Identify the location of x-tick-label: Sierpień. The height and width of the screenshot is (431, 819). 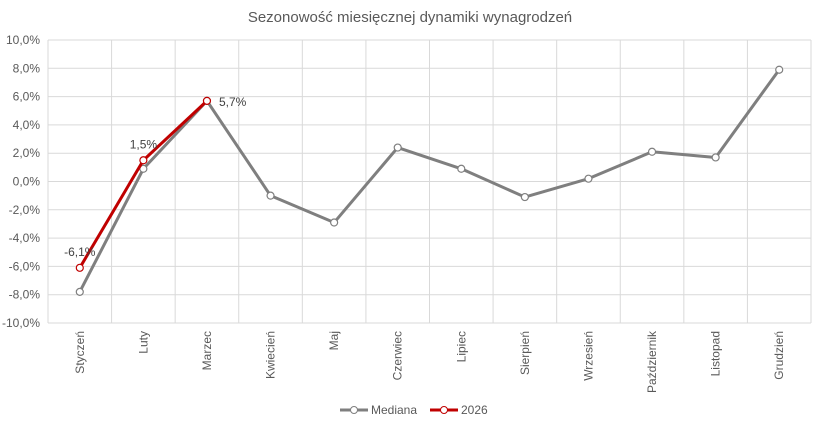
(525, 353).